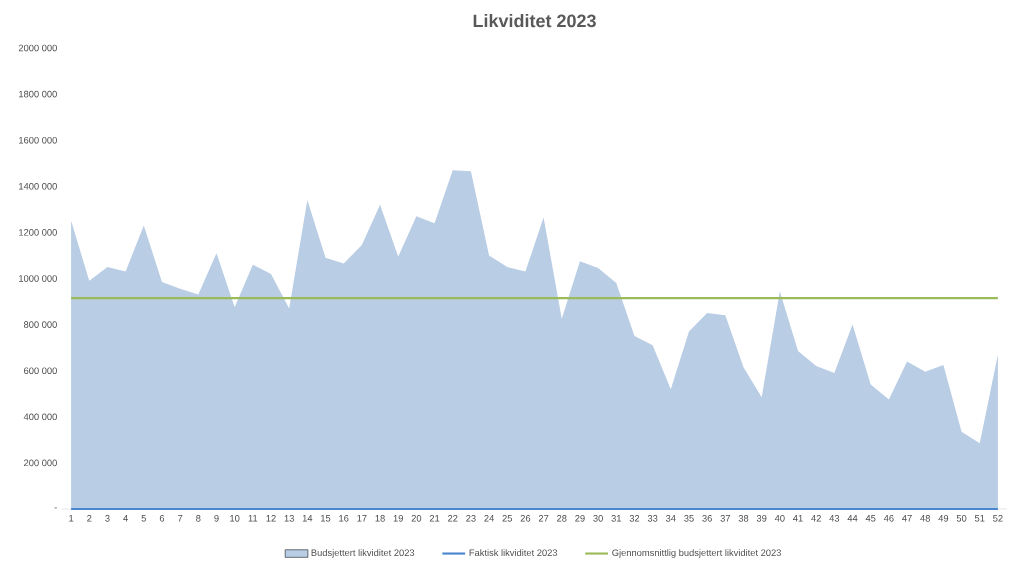 The image size is (1011, 563). I want to click on x-tick-label: 49, so click(943, 518).